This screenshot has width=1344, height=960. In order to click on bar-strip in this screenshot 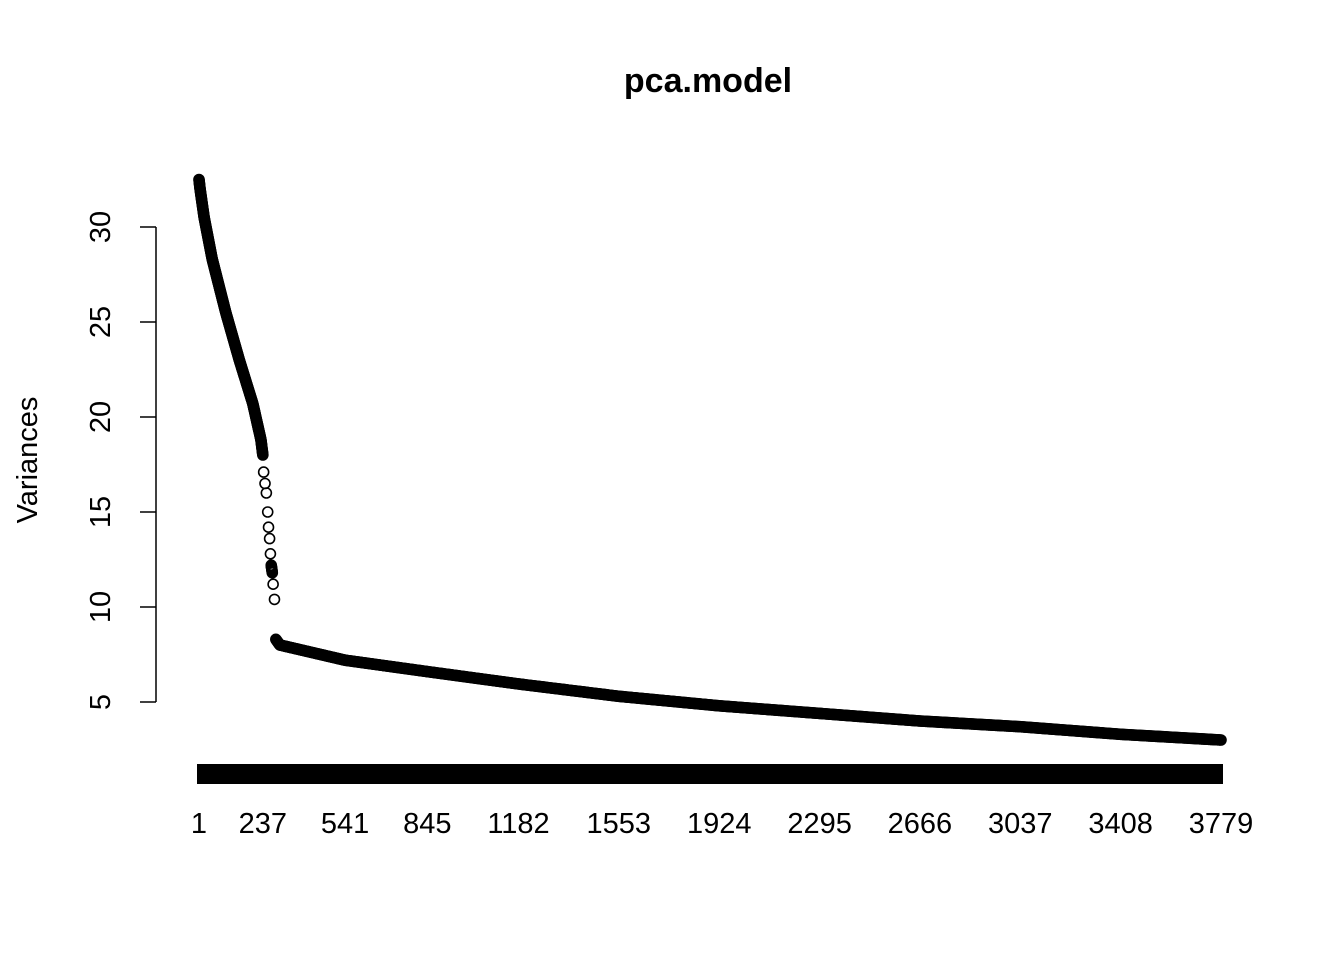, I will do `click(710, 774)`.